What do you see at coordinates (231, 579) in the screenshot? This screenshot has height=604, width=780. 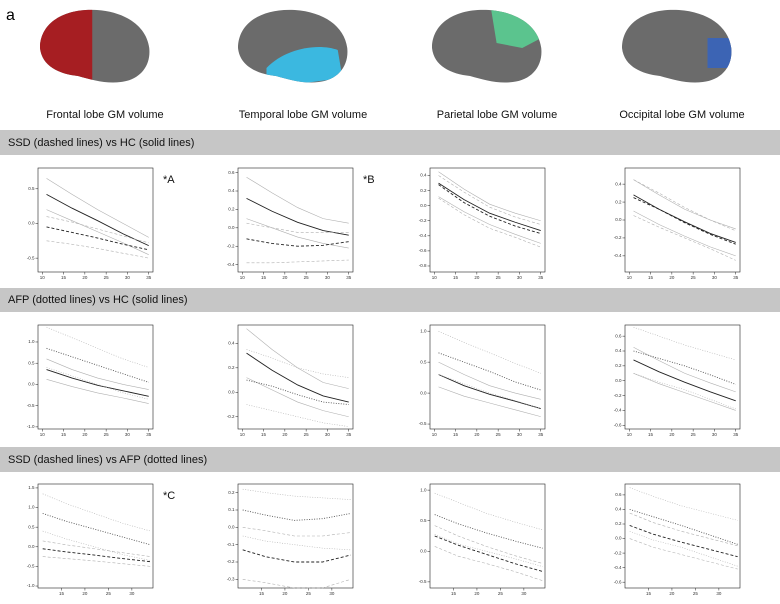 I see `y-tick-label: -0.3` at bounding box center [231, 579].